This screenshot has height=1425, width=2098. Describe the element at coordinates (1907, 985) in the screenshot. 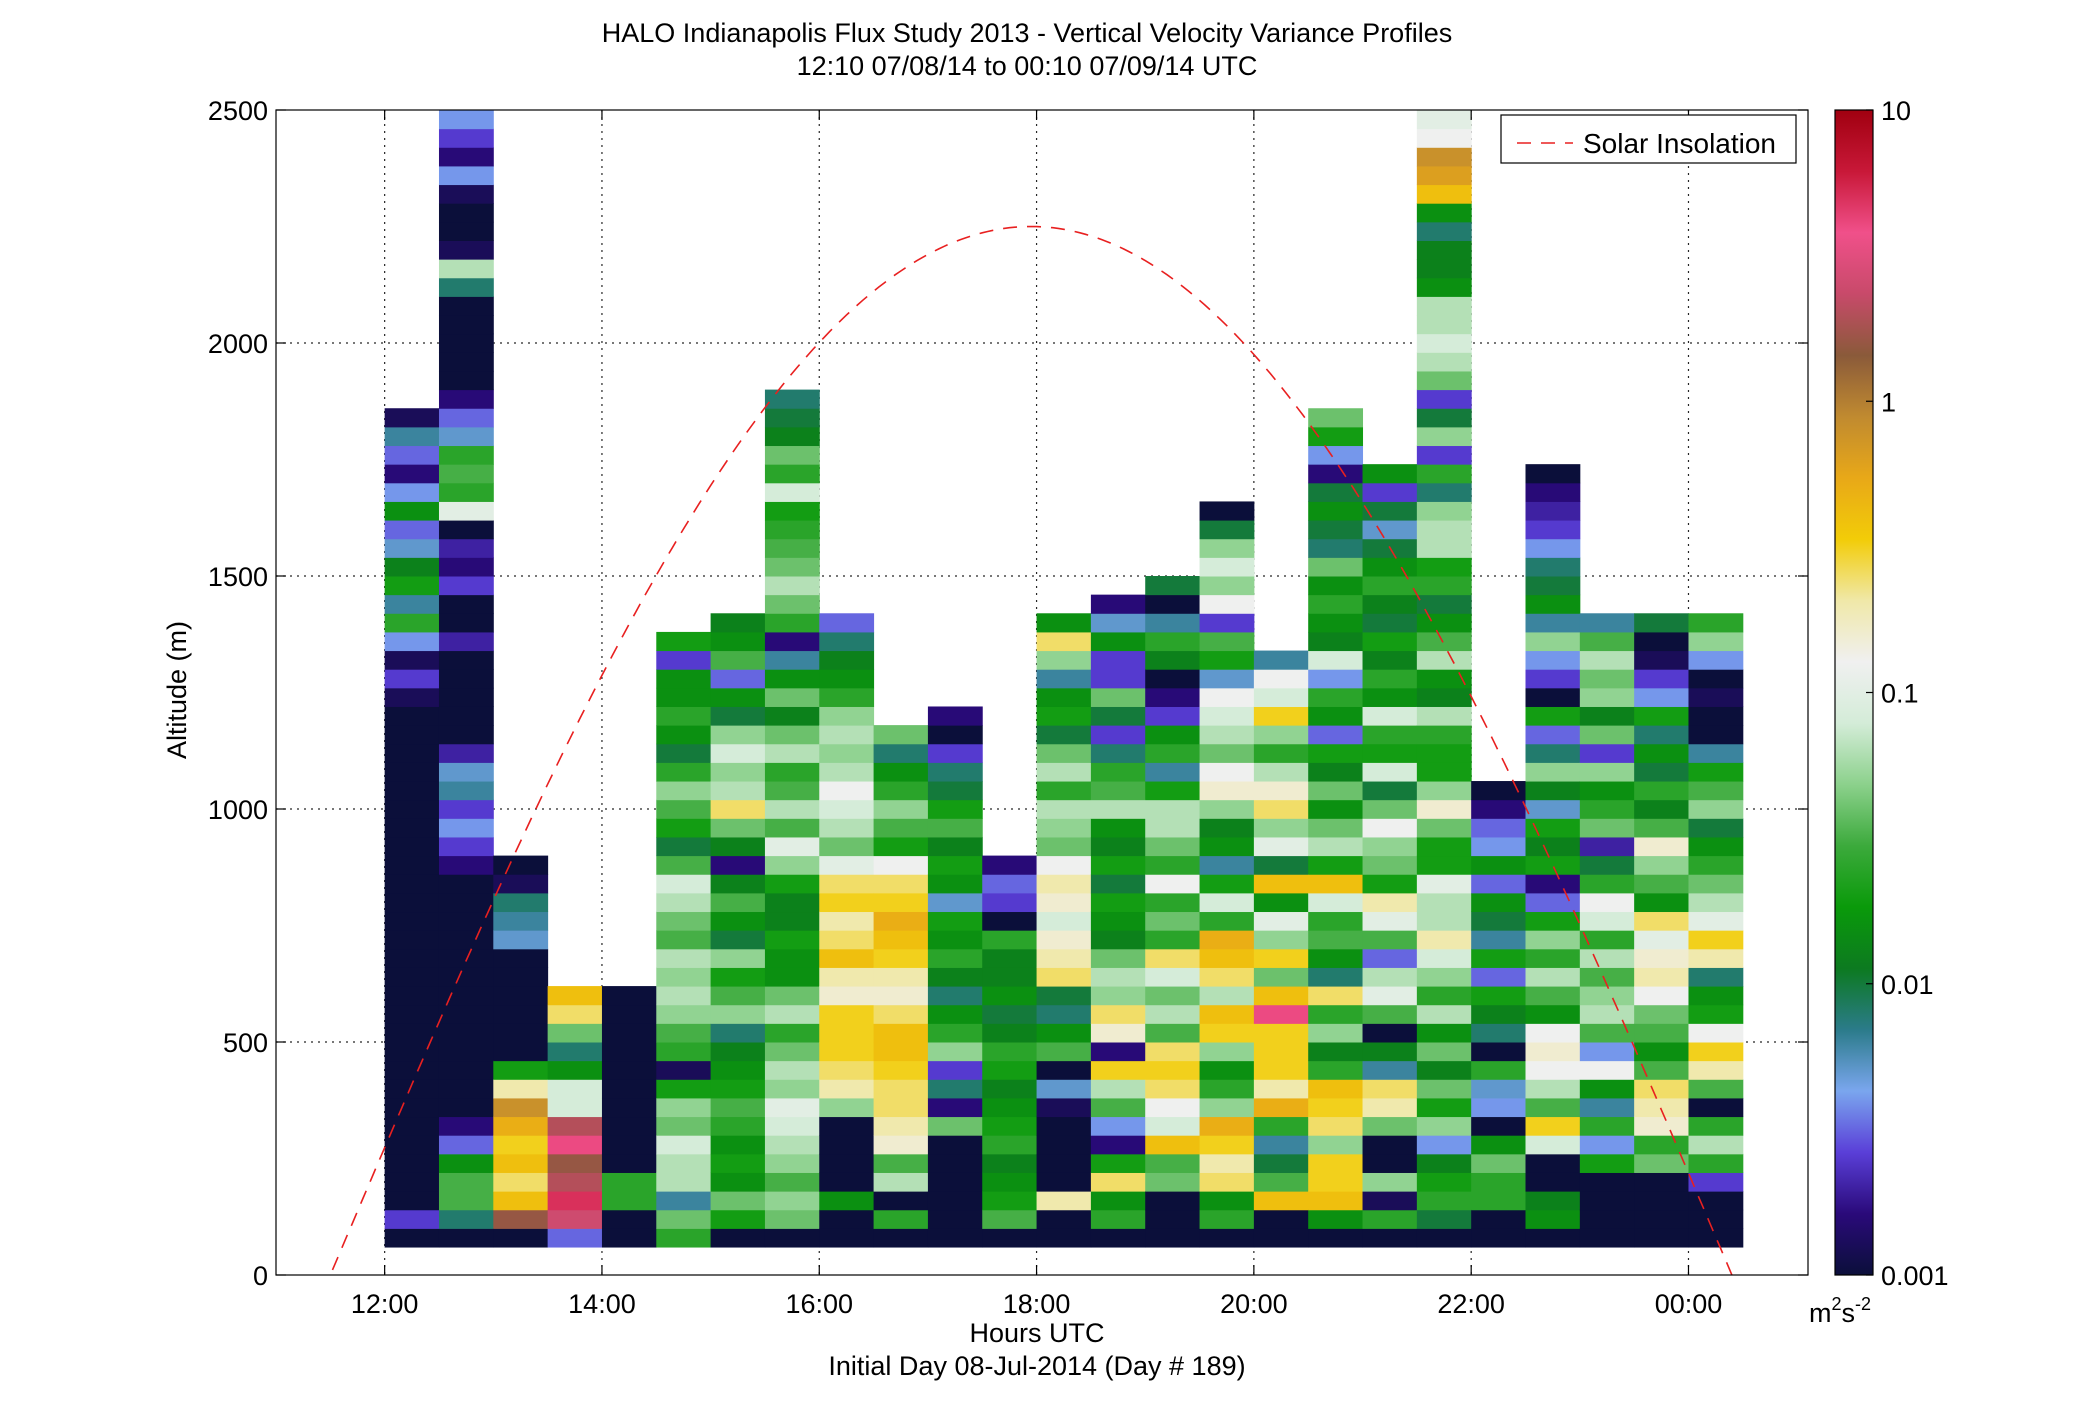

I see `colorbar-tick-label: 0.01` at that location.